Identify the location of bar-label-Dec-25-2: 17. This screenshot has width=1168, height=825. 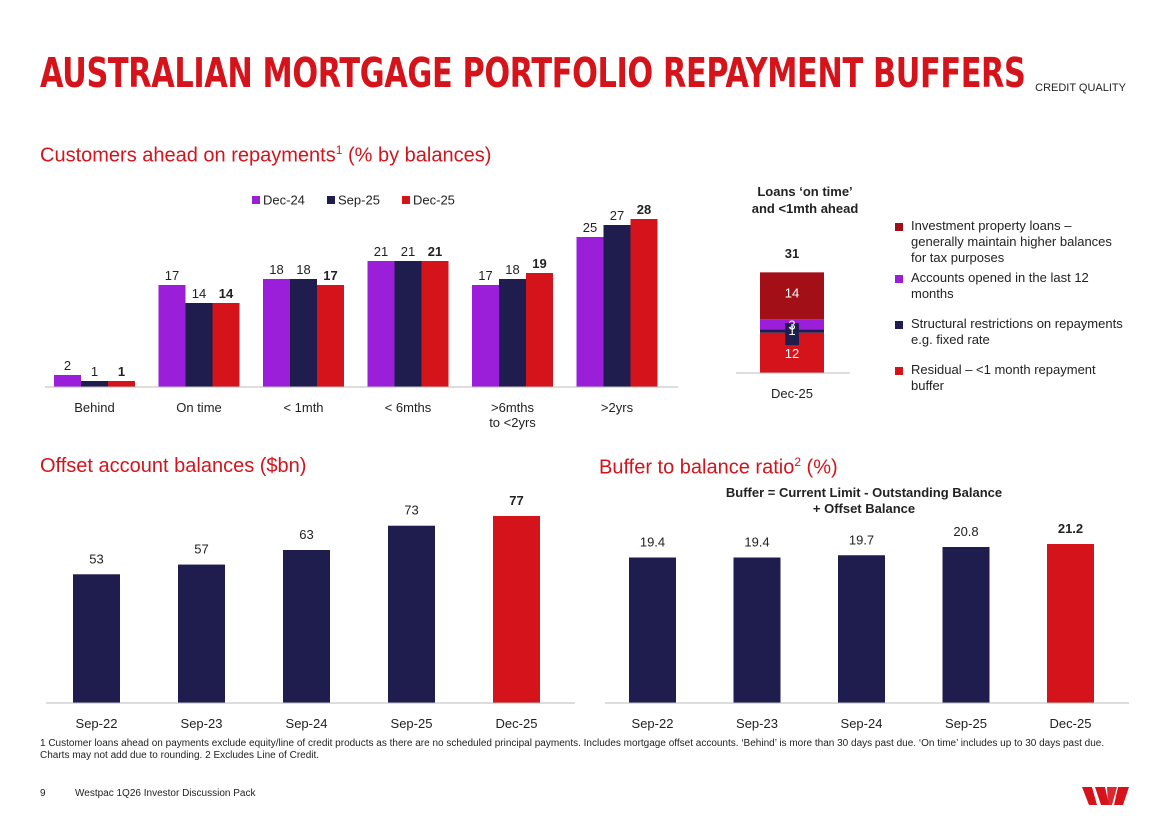
(330, 275).